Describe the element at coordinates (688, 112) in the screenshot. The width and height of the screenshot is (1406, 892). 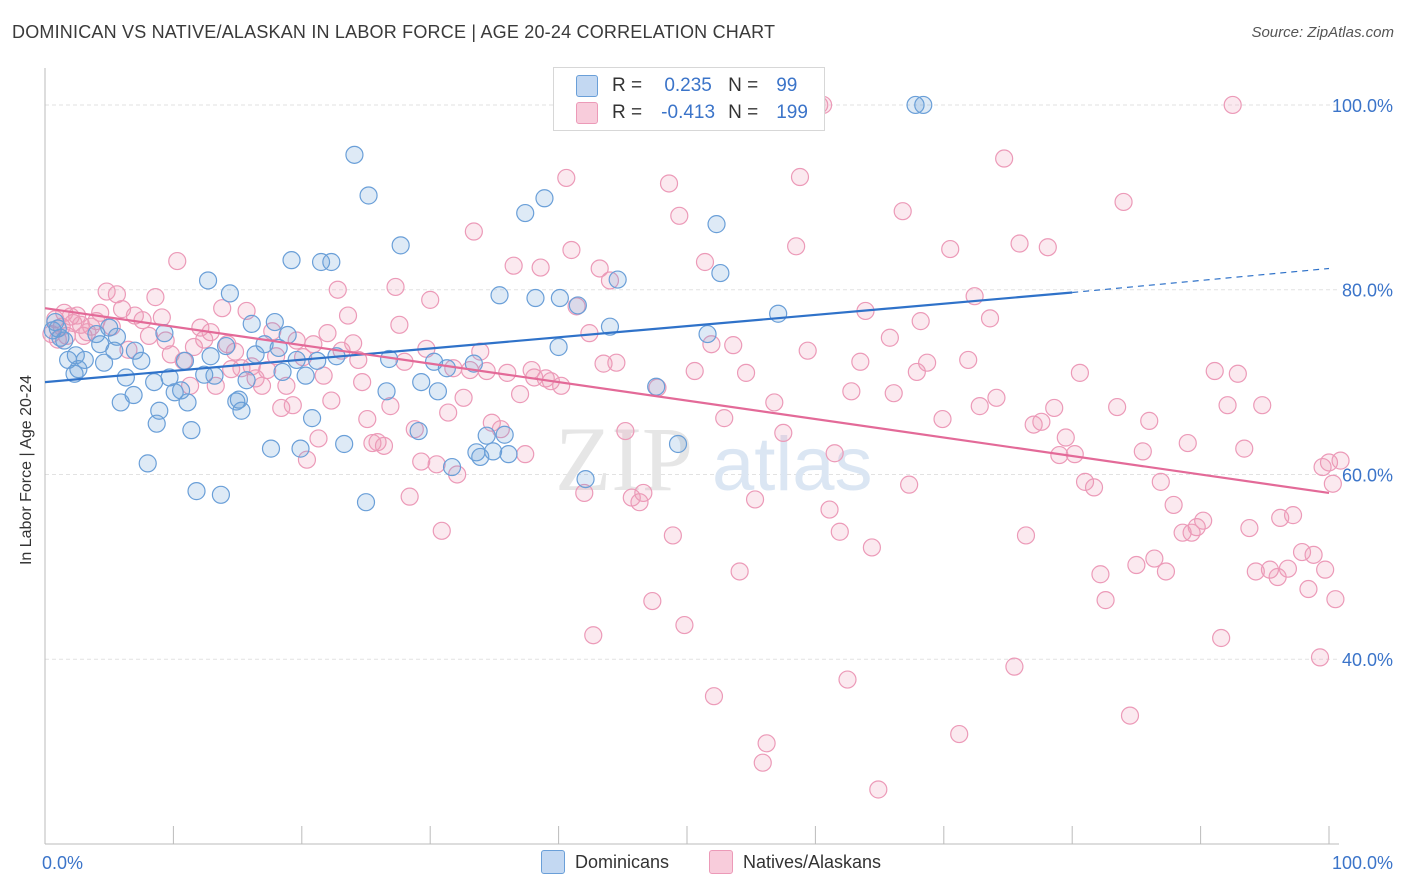
I see `legend-r-value: -0.413` at that location.